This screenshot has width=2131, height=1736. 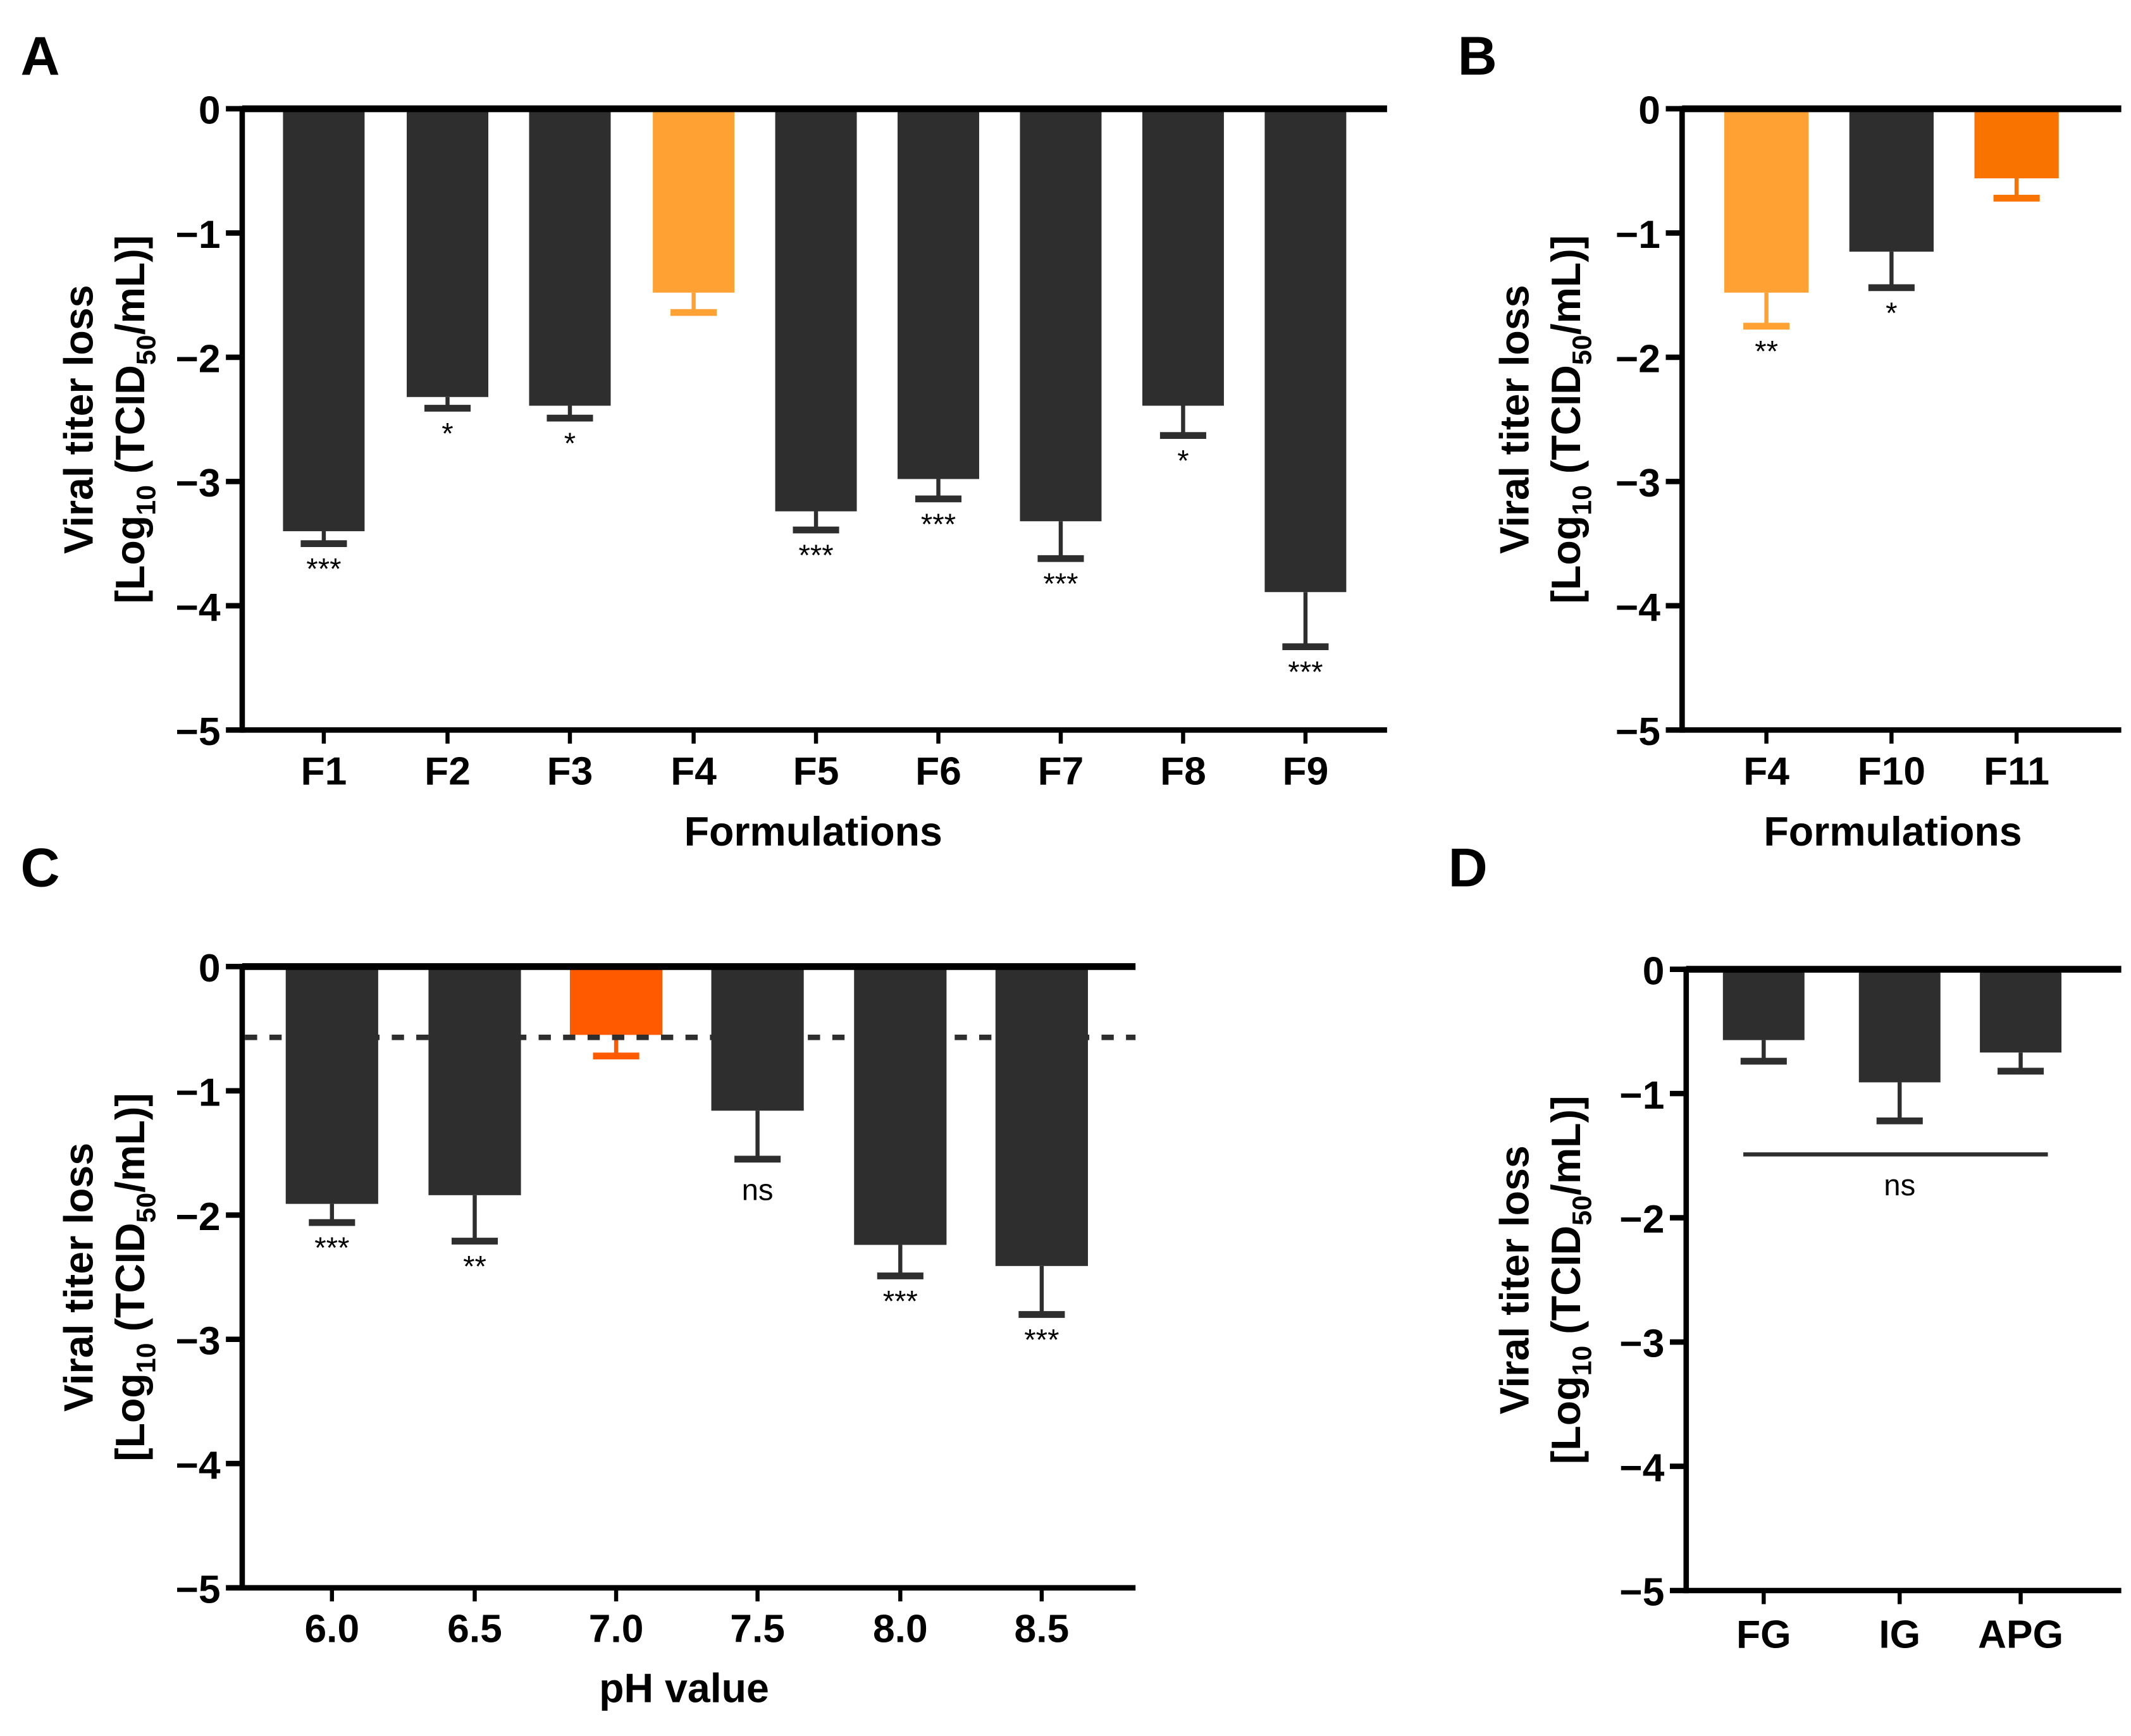 What do you see at coordinates (900, 1105) in the screenshot?
I see `bar-8.0` at bounding box center [900, 1105].